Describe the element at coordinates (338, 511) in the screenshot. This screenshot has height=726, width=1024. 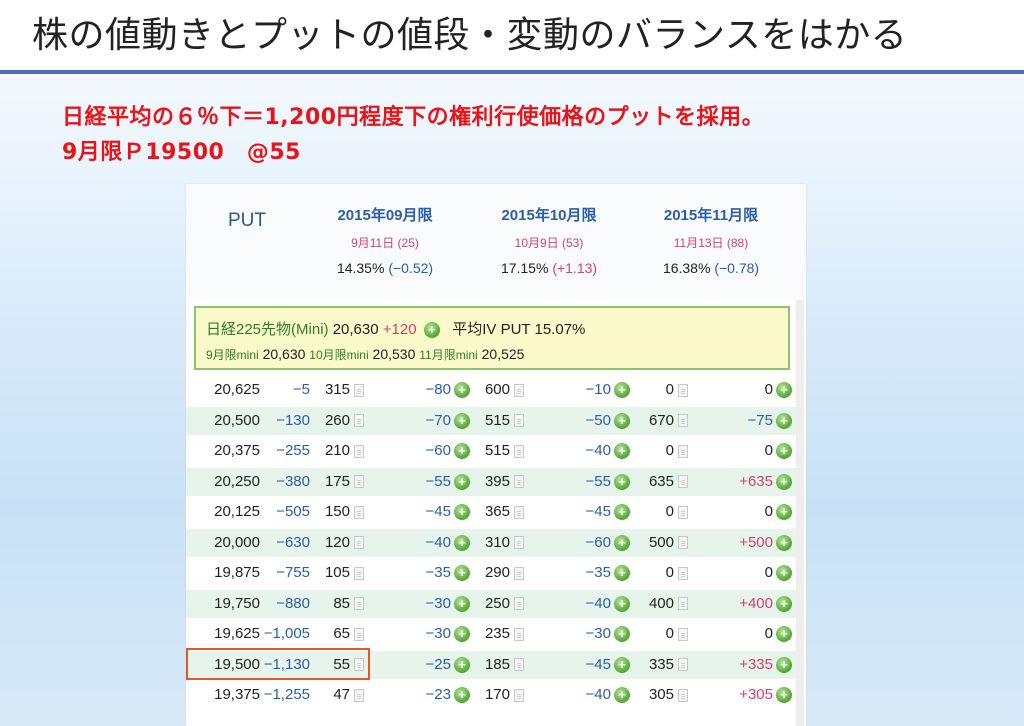
I see `put-price-sep: 150` at that location.